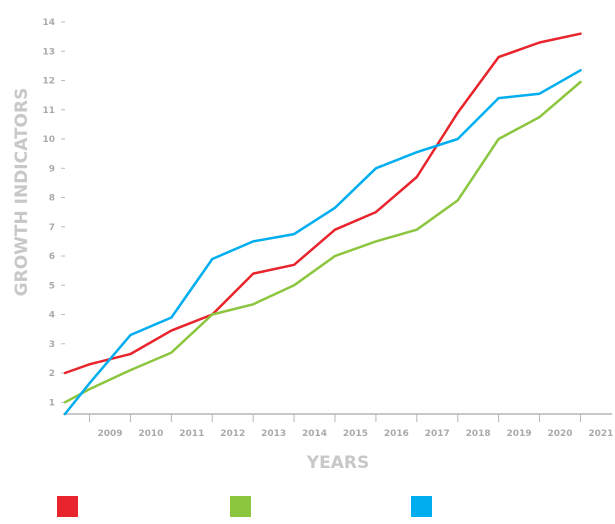 This screenshot has height=524, width=615. Describe the element at coordinates (355, 434) in the screenshot. I see `x-tick-label: 2015` at that location.